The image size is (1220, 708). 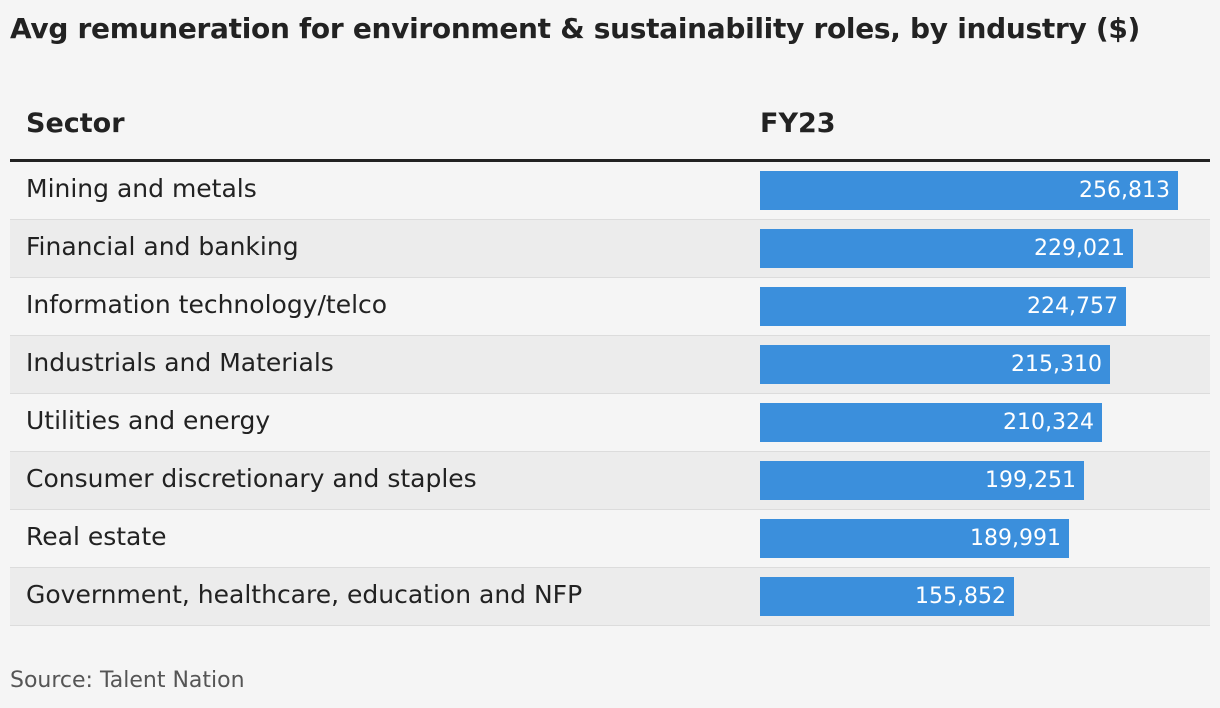 I want to click on sector-label: Mining and metals, so click(x=141, y=188).